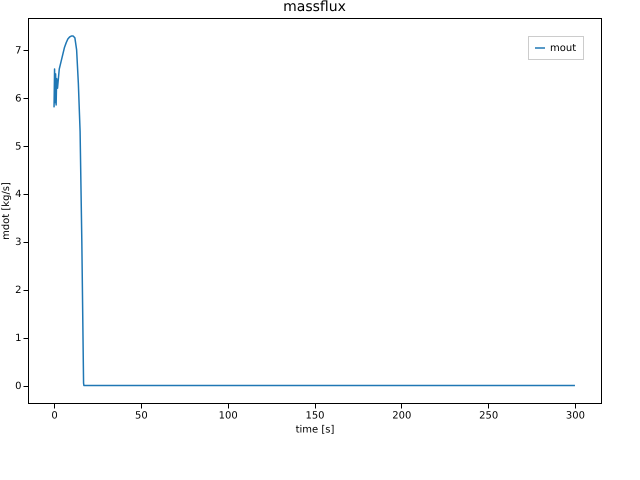 The image size is (640, 480). Describe the element at coordinates (315, 416) in the screenshot. I see `x-tick-label: 150` at that location.